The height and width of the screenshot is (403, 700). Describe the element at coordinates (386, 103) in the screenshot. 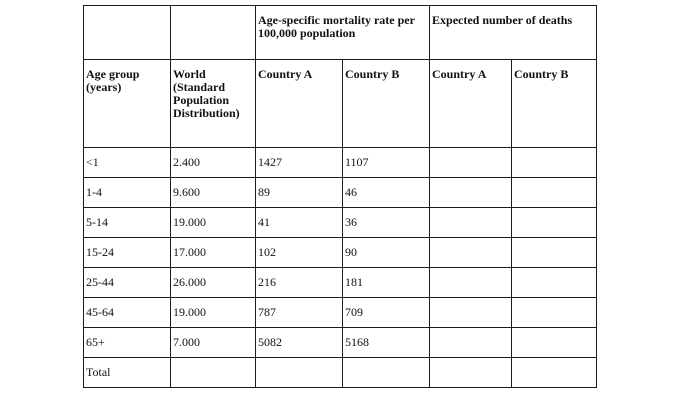

I see `rate-country-b-header: Country B` at that location.